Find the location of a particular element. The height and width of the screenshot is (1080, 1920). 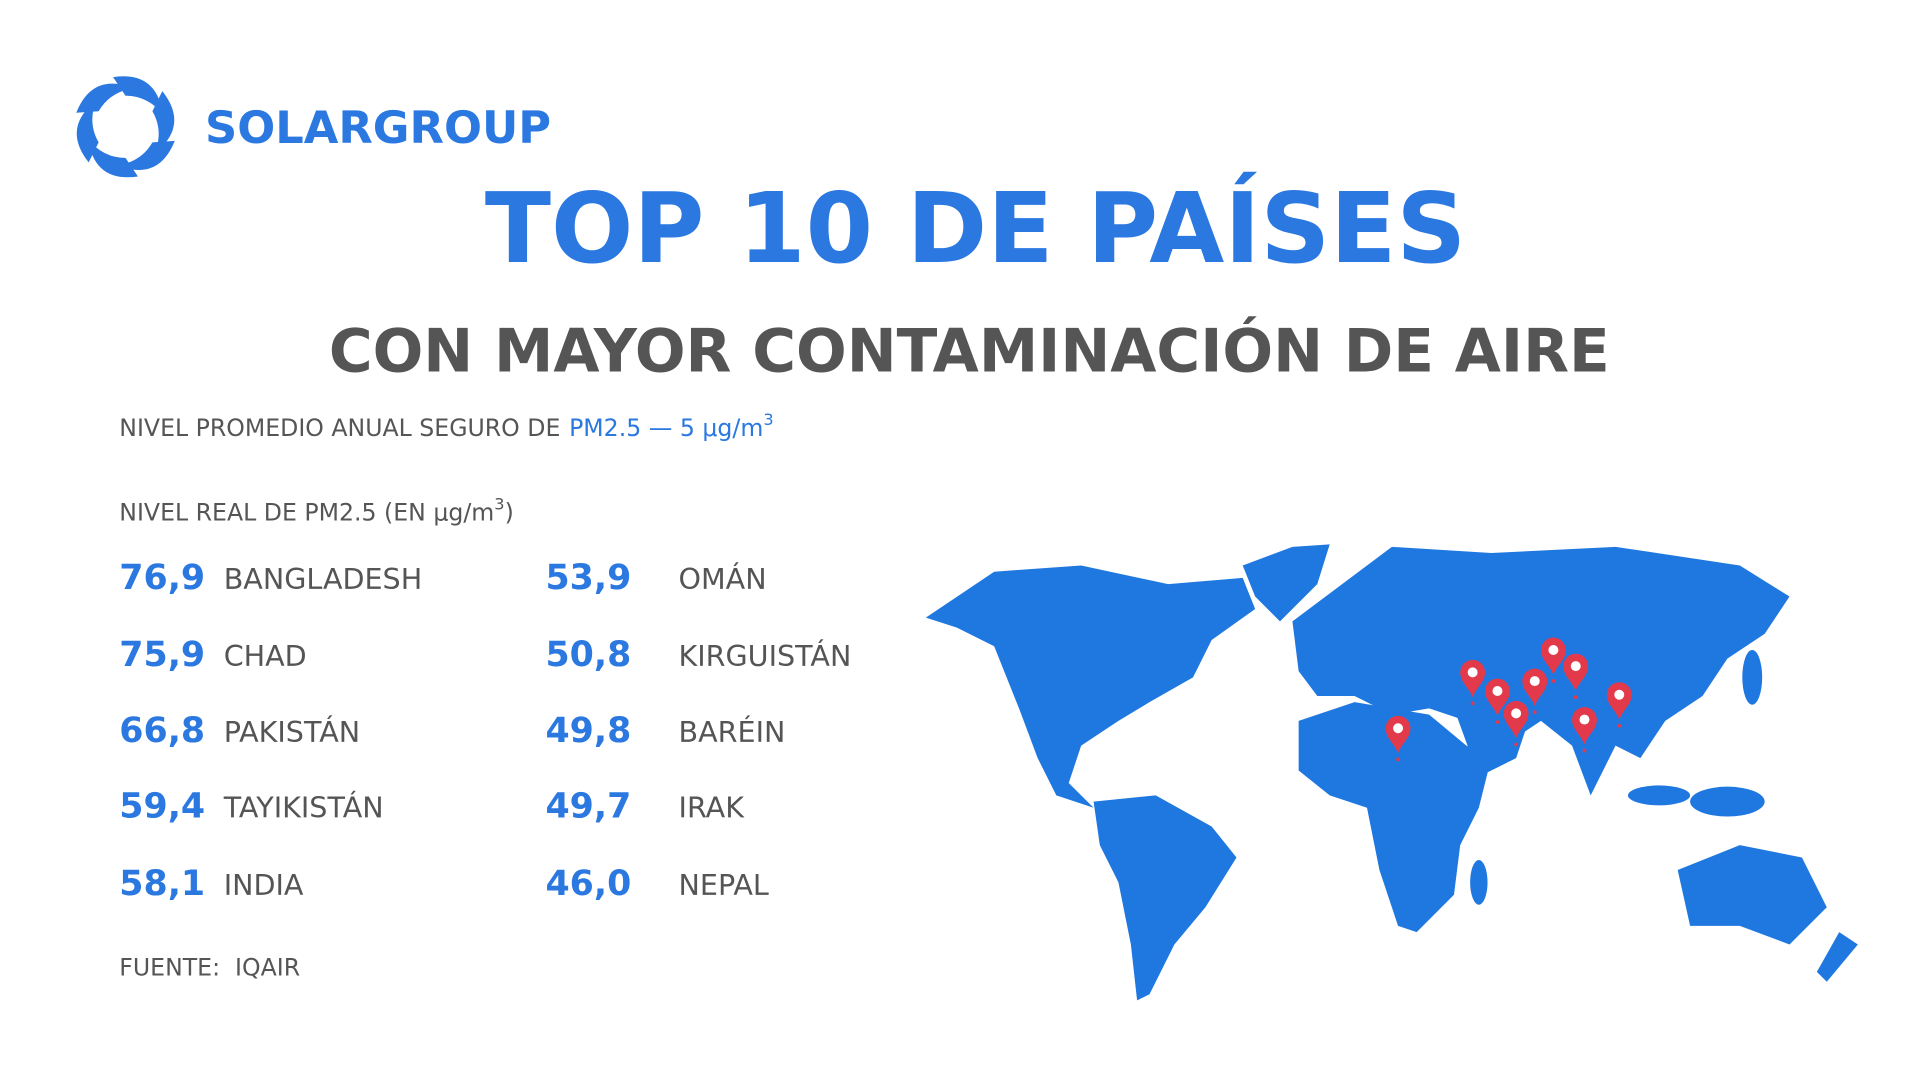

logo-text: SOLARGROUP is located at coordinates (378, 127).